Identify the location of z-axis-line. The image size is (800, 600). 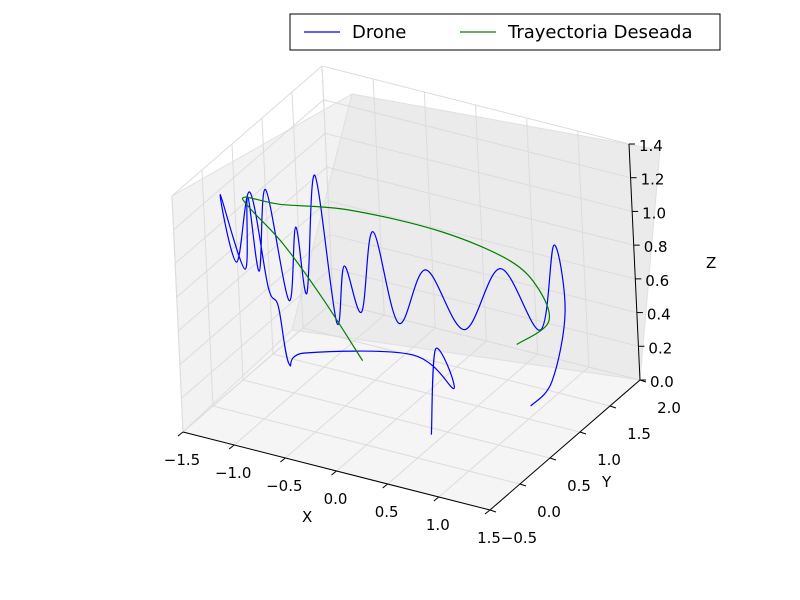
(634, 262).